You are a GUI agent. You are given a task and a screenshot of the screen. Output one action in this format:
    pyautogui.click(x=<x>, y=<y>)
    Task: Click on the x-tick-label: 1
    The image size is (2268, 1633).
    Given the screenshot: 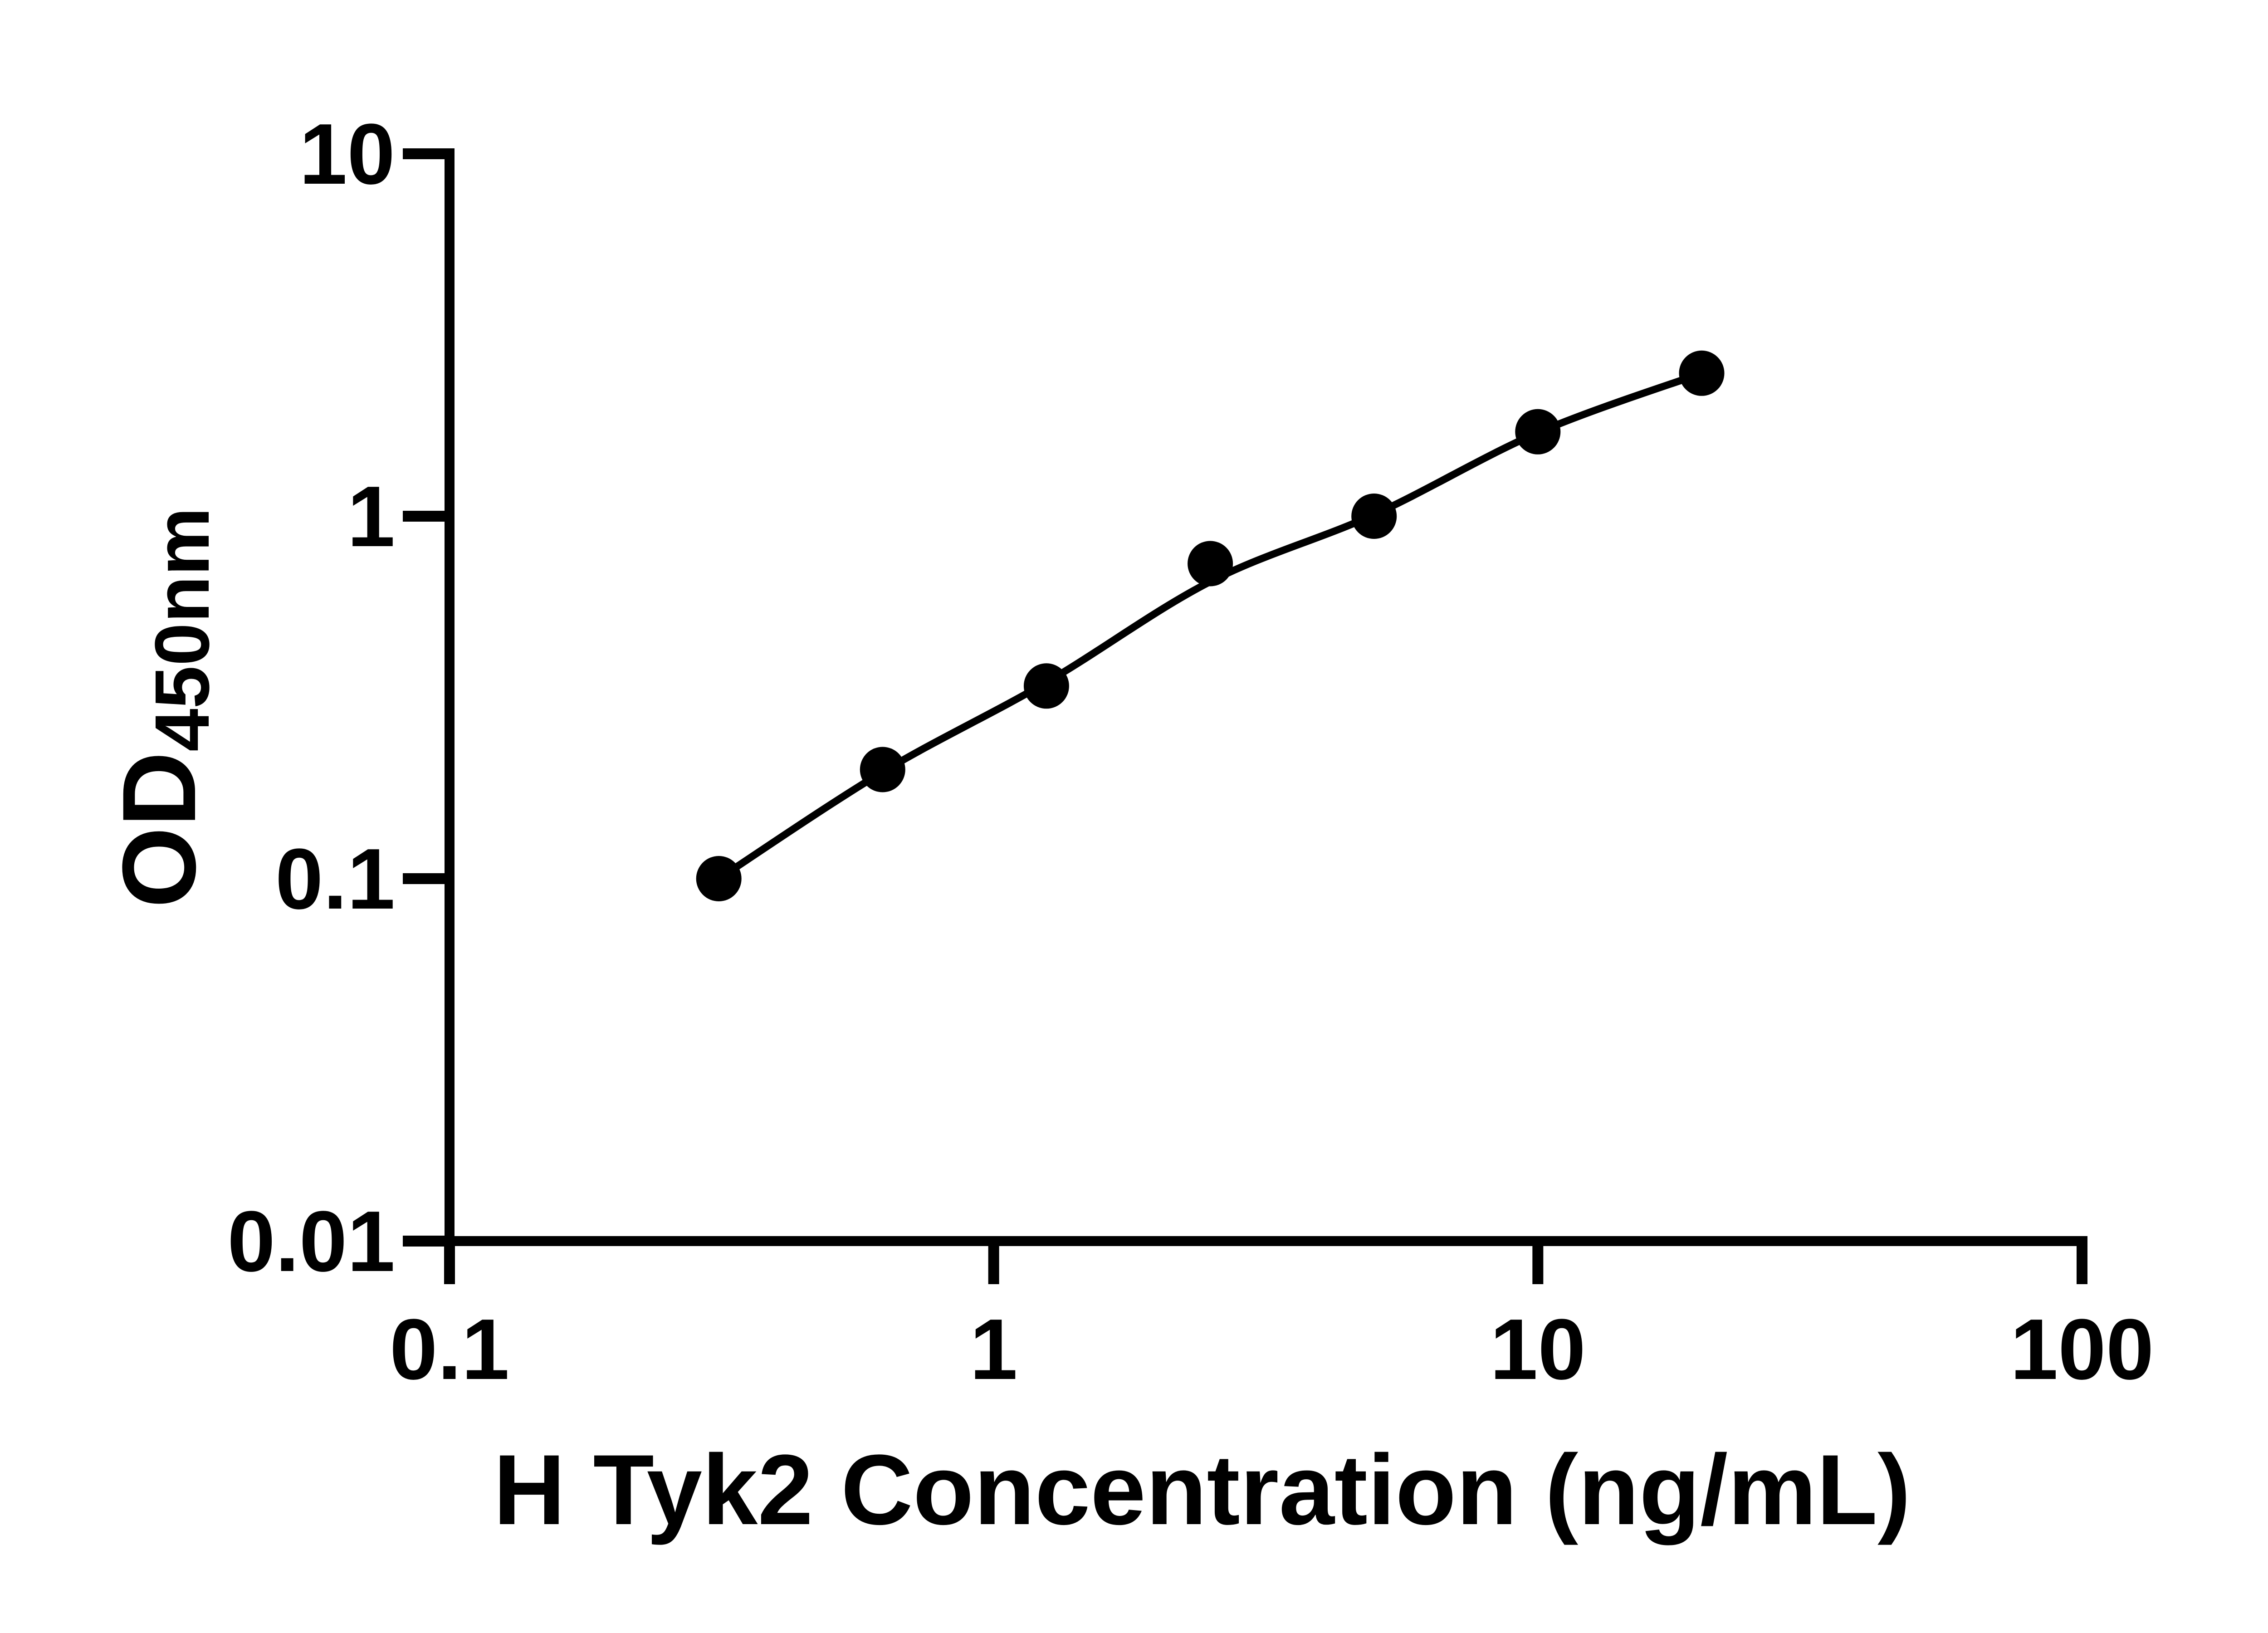 What is the action you would take?
    pyautogui.click(x=994, y=1349)
    